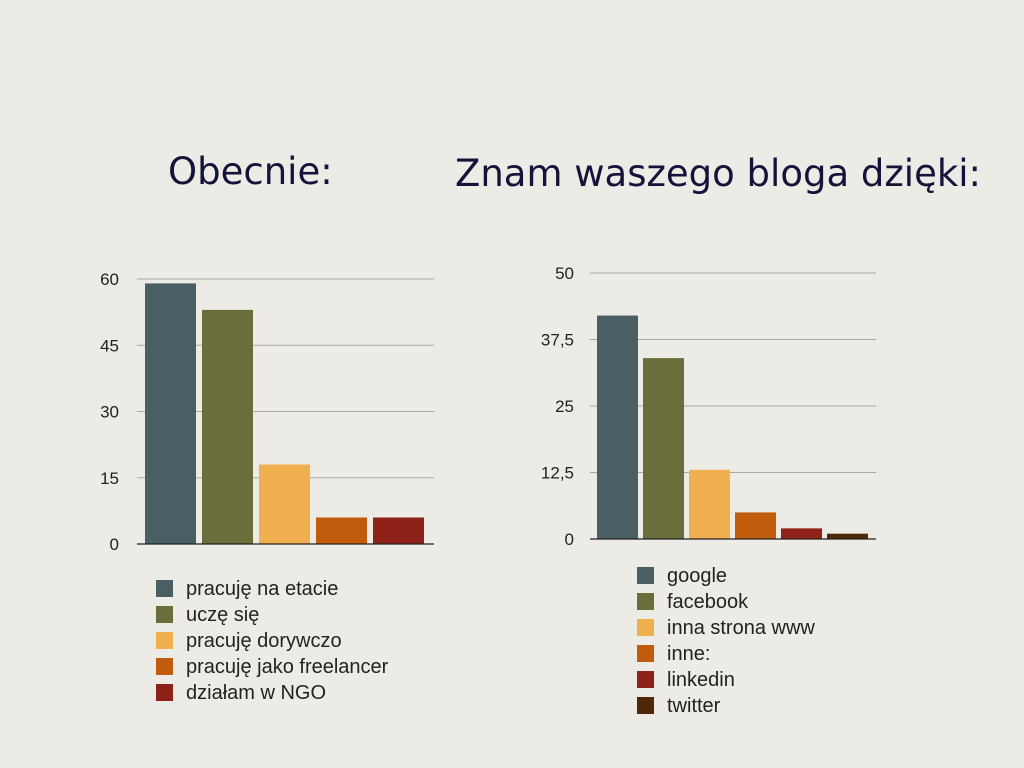 This screenshot has height=768, width=1024. Describe the element at coordinates (564, 406) in the screenshot. I see `y-tick-label: 25` at that location.